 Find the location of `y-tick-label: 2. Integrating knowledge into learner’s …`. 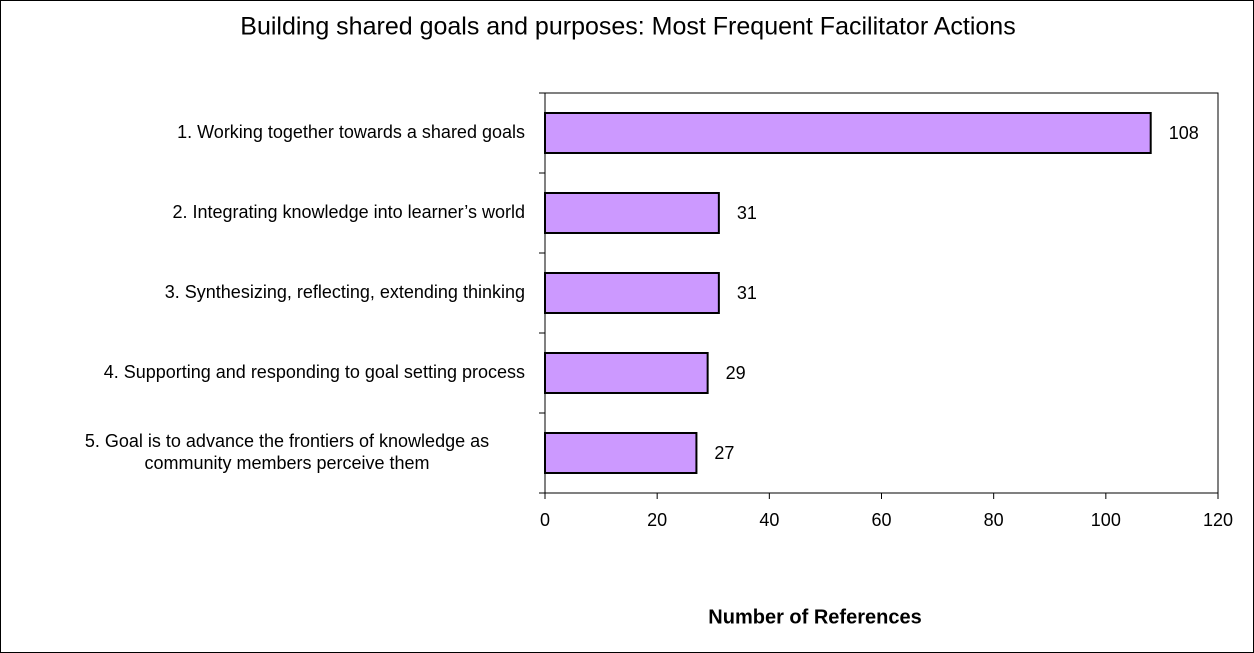

y-tick-label: 2. Integrating knowledge into learner’s … is located at coordinates (348, 212).